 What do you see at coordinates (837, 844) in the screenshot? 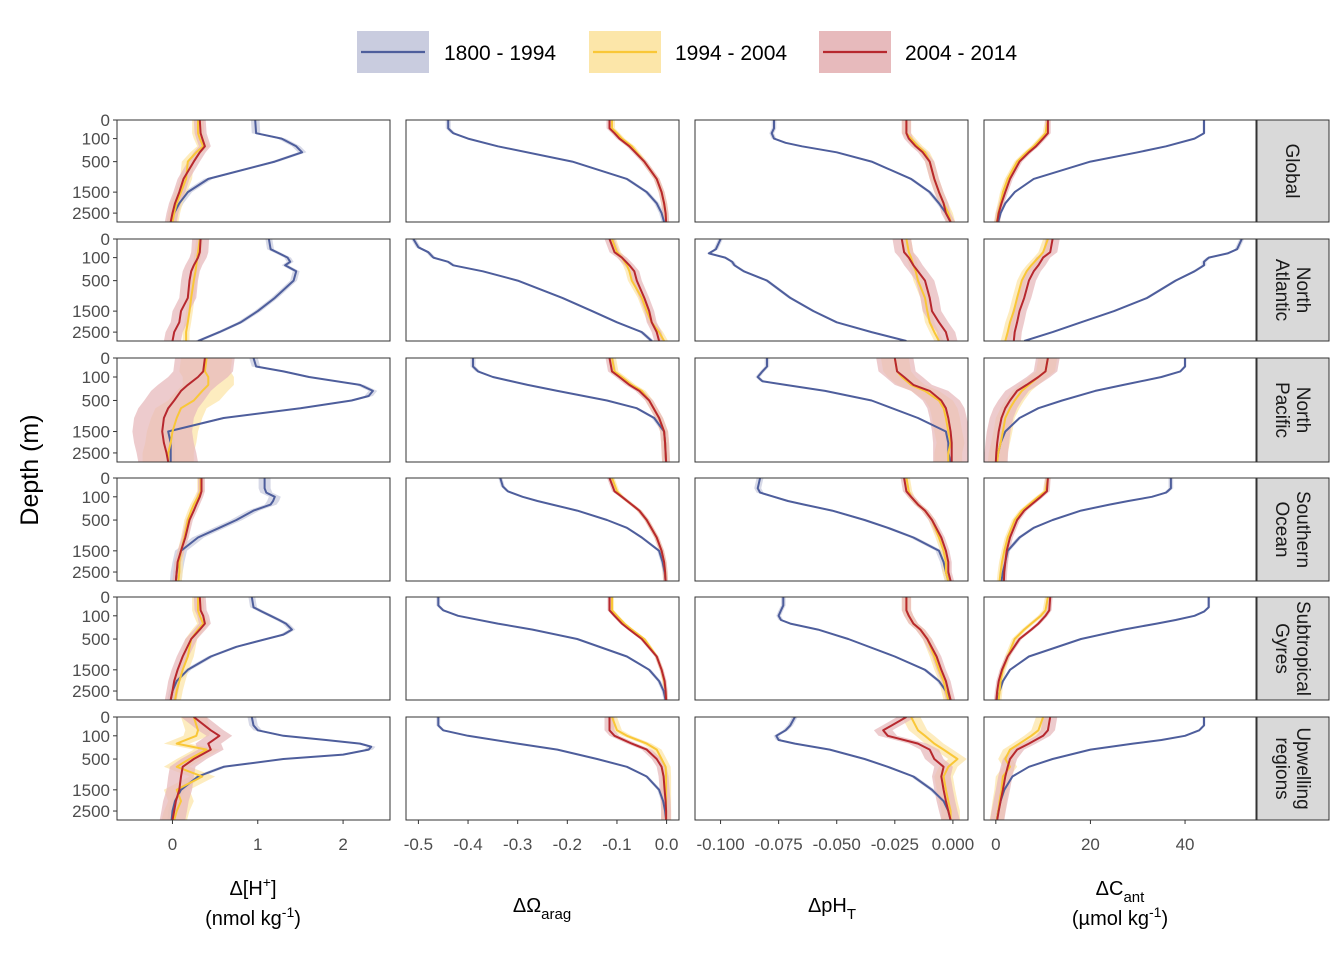
I see `x-tick-label: -0.050` at bounding box center [837, 844].